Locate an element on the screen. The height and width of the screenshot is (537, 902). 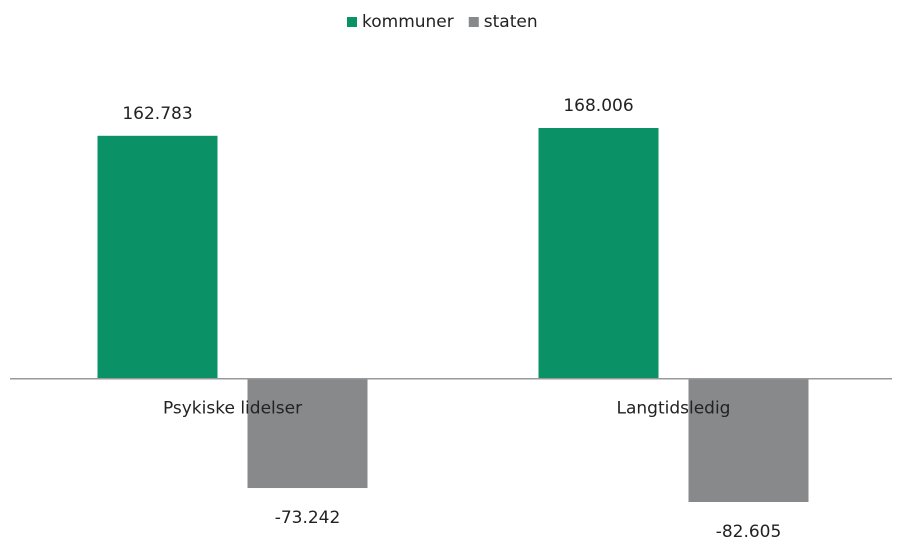
data-label: -73.242 is located at coordinates (308, 518).